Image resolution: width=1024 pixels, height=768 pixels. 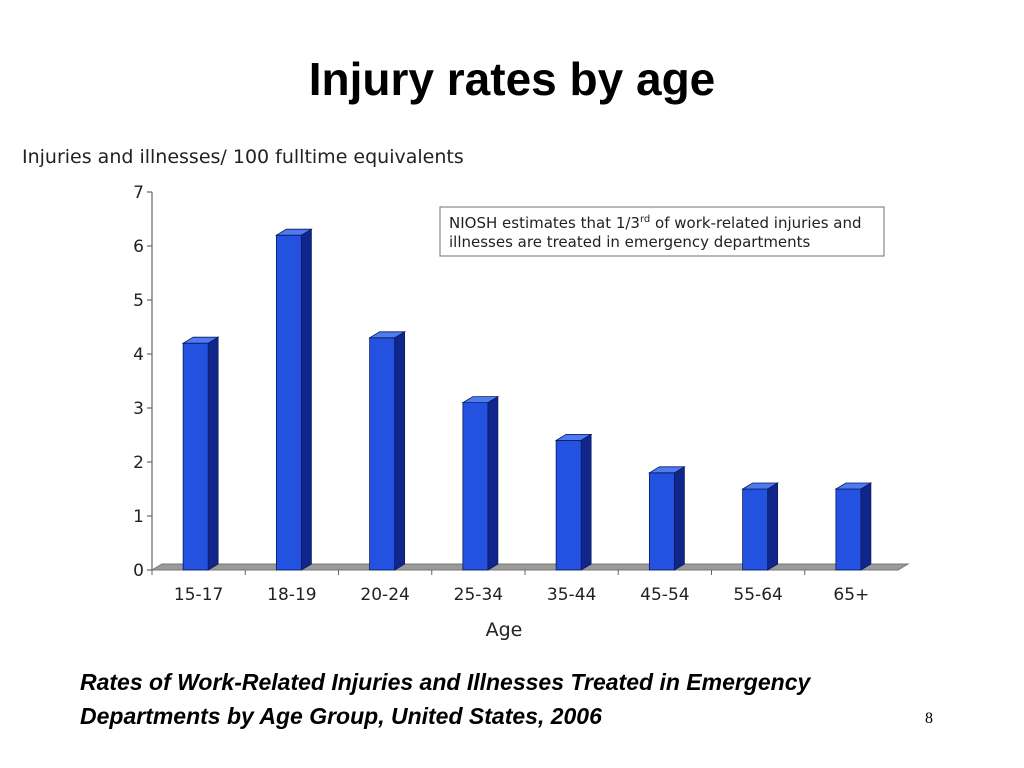 What do you see at coordinates (757, 595) in the screenshot?
I see `x-tick-label: 55-64` at bounding box center [757, 595].